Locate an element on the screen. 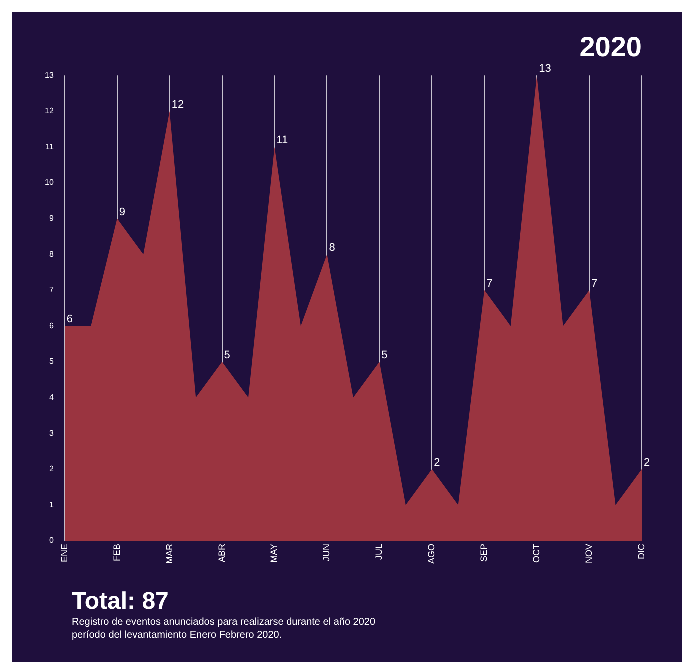 This screenshot has height=672, width=694. x-tick-label: AGO is located at coordinates (431, 554).